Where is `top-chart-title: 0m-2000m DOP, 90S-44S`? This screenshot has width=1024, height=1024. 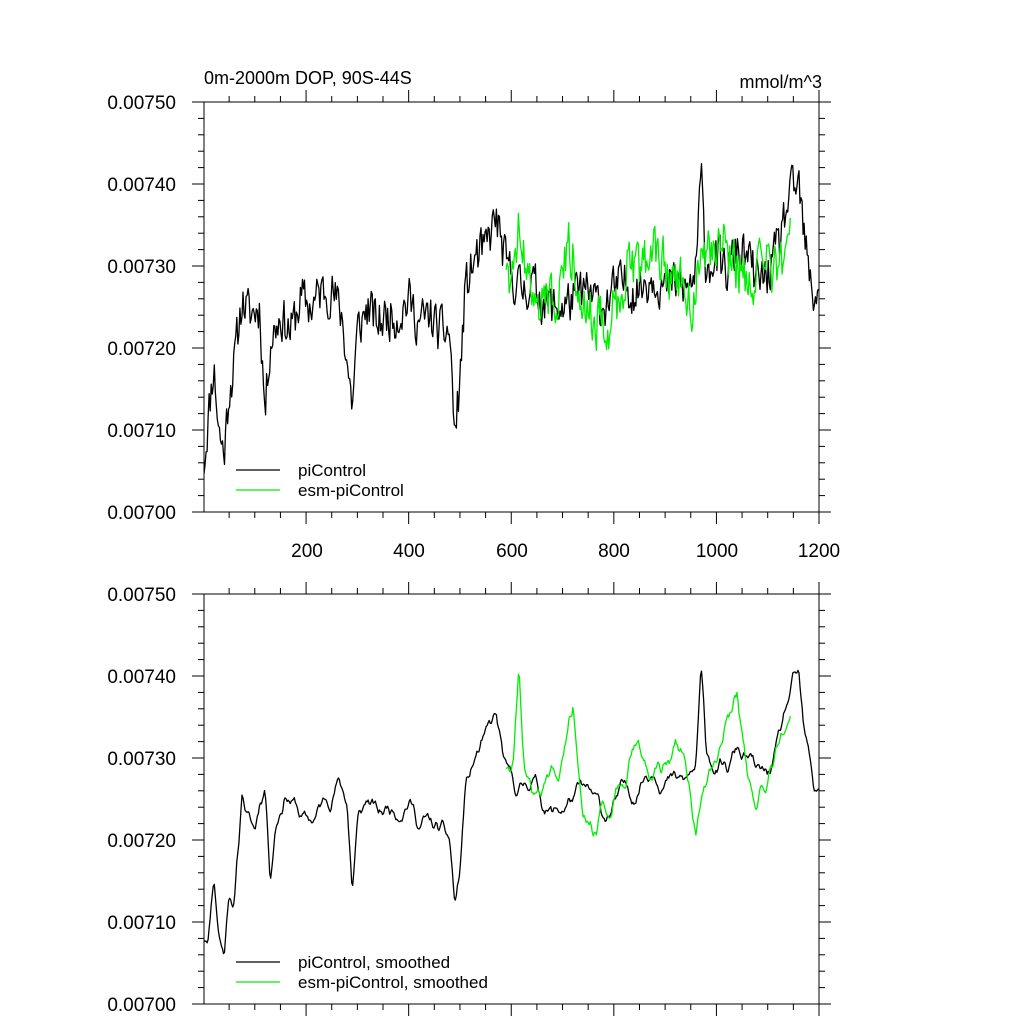
top-chart-title: 0m-2000m DOP, 90S-44S is located at coordinates (308, 78).